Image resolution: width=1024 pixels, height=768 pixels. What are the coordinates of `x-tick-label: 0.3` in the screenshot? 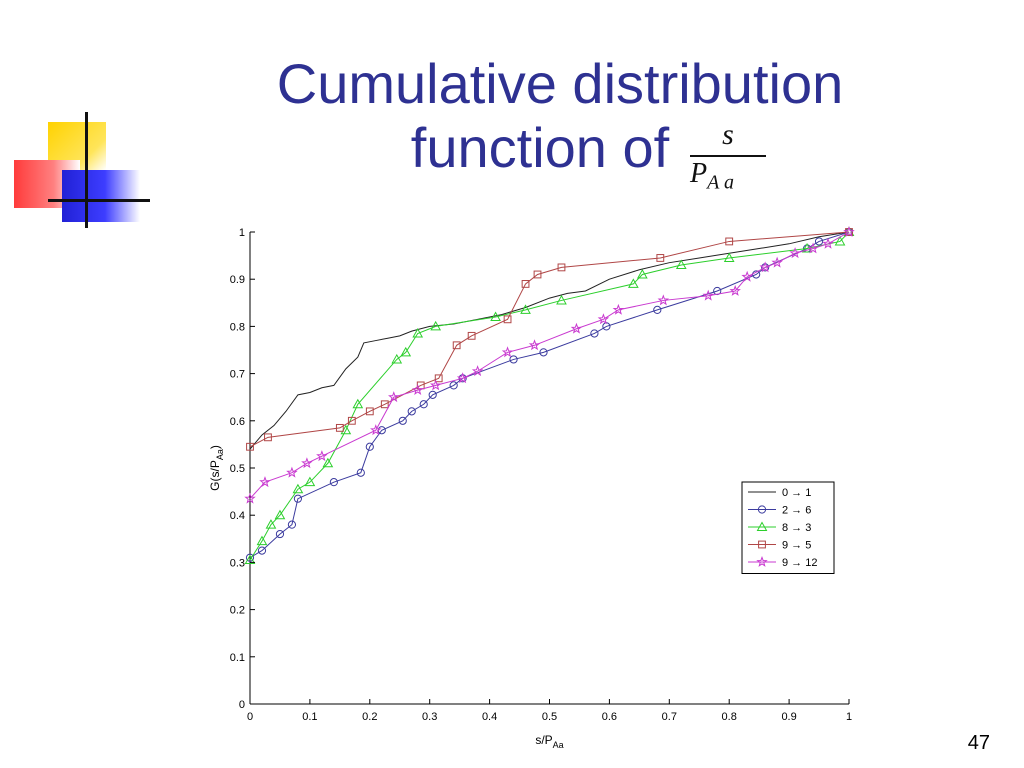 It's located at (429, 717).